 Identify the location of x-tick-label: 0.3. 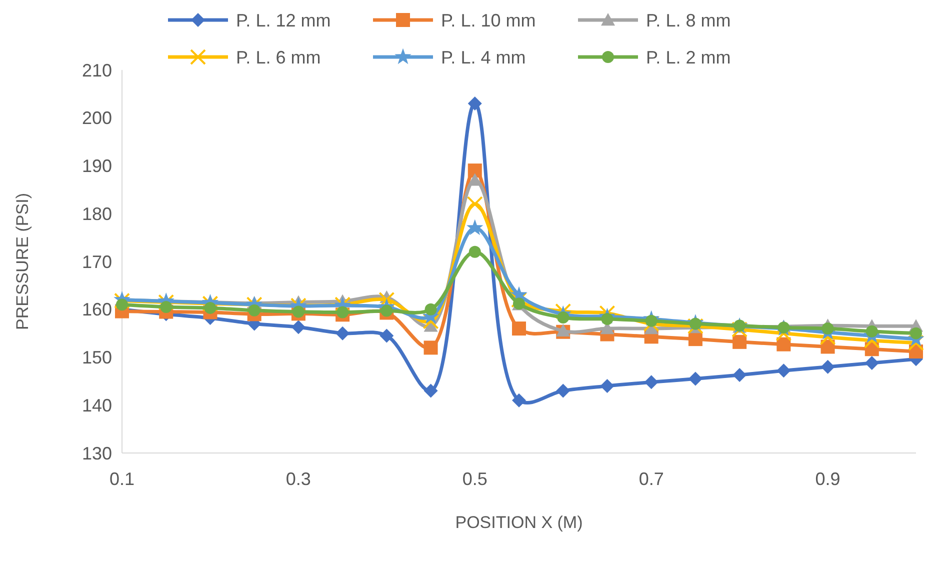
(298, 479).